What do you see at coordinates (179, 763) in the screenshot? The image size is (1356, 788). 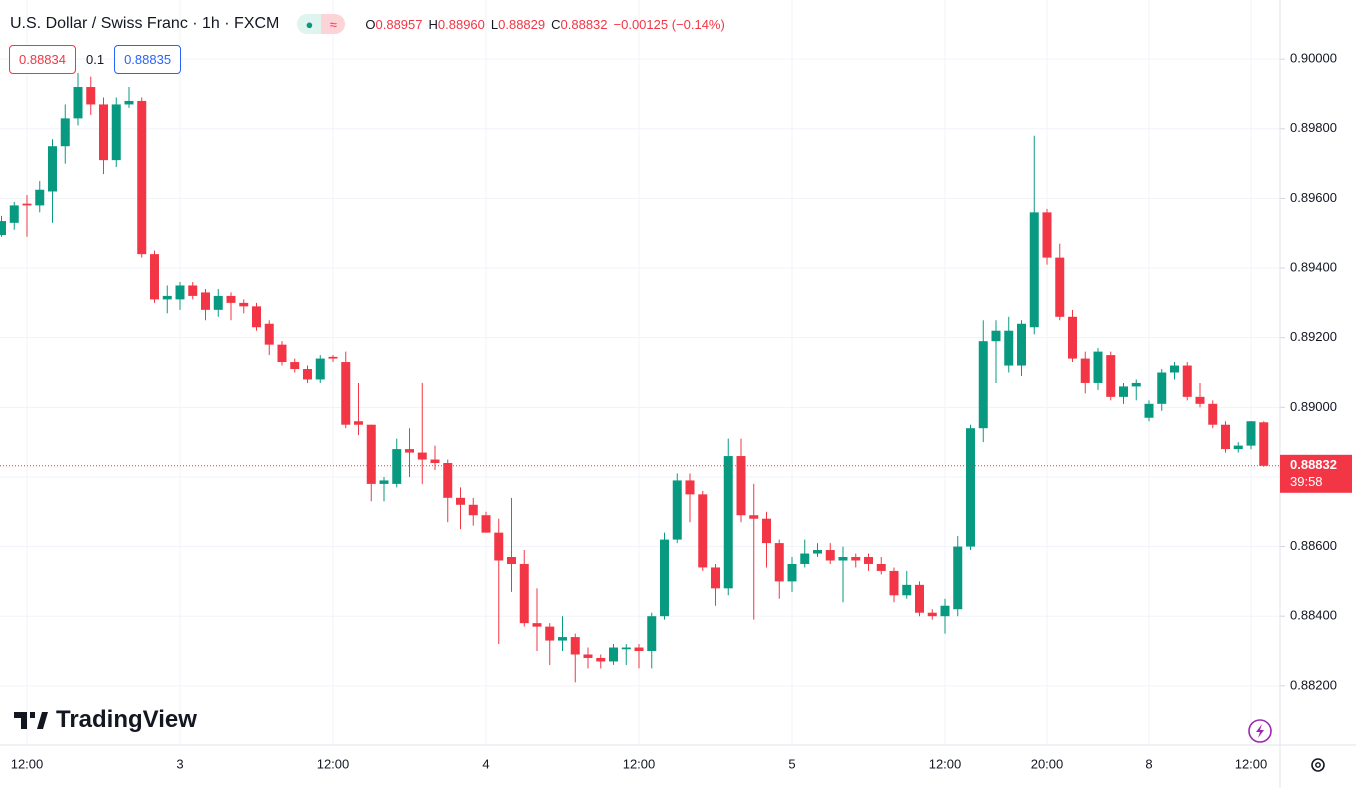 I see `x-tick-label: 3` at bounding box center [179, 763].